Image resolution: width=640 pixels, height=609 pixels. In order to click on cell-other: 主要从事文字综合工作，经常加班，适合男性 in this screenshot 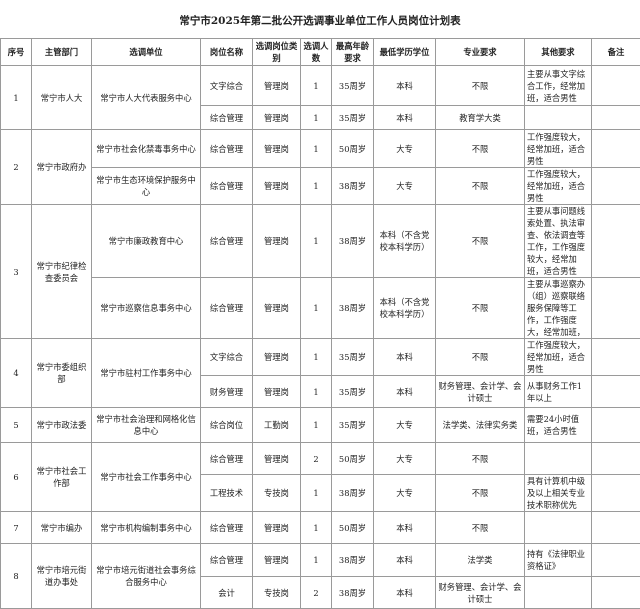, I will do `click(558, 86)`.